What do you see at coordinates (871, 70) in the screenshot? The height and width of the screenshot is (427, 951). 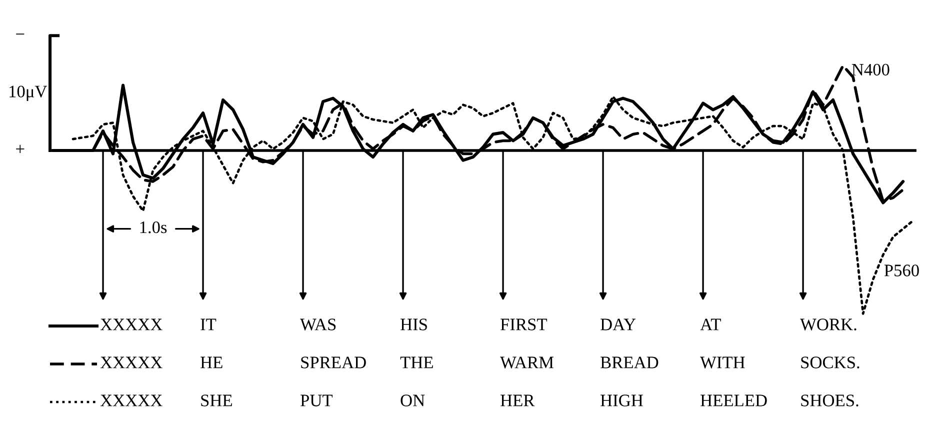 I see `annotation: N400` at bounding box center [871, 70].